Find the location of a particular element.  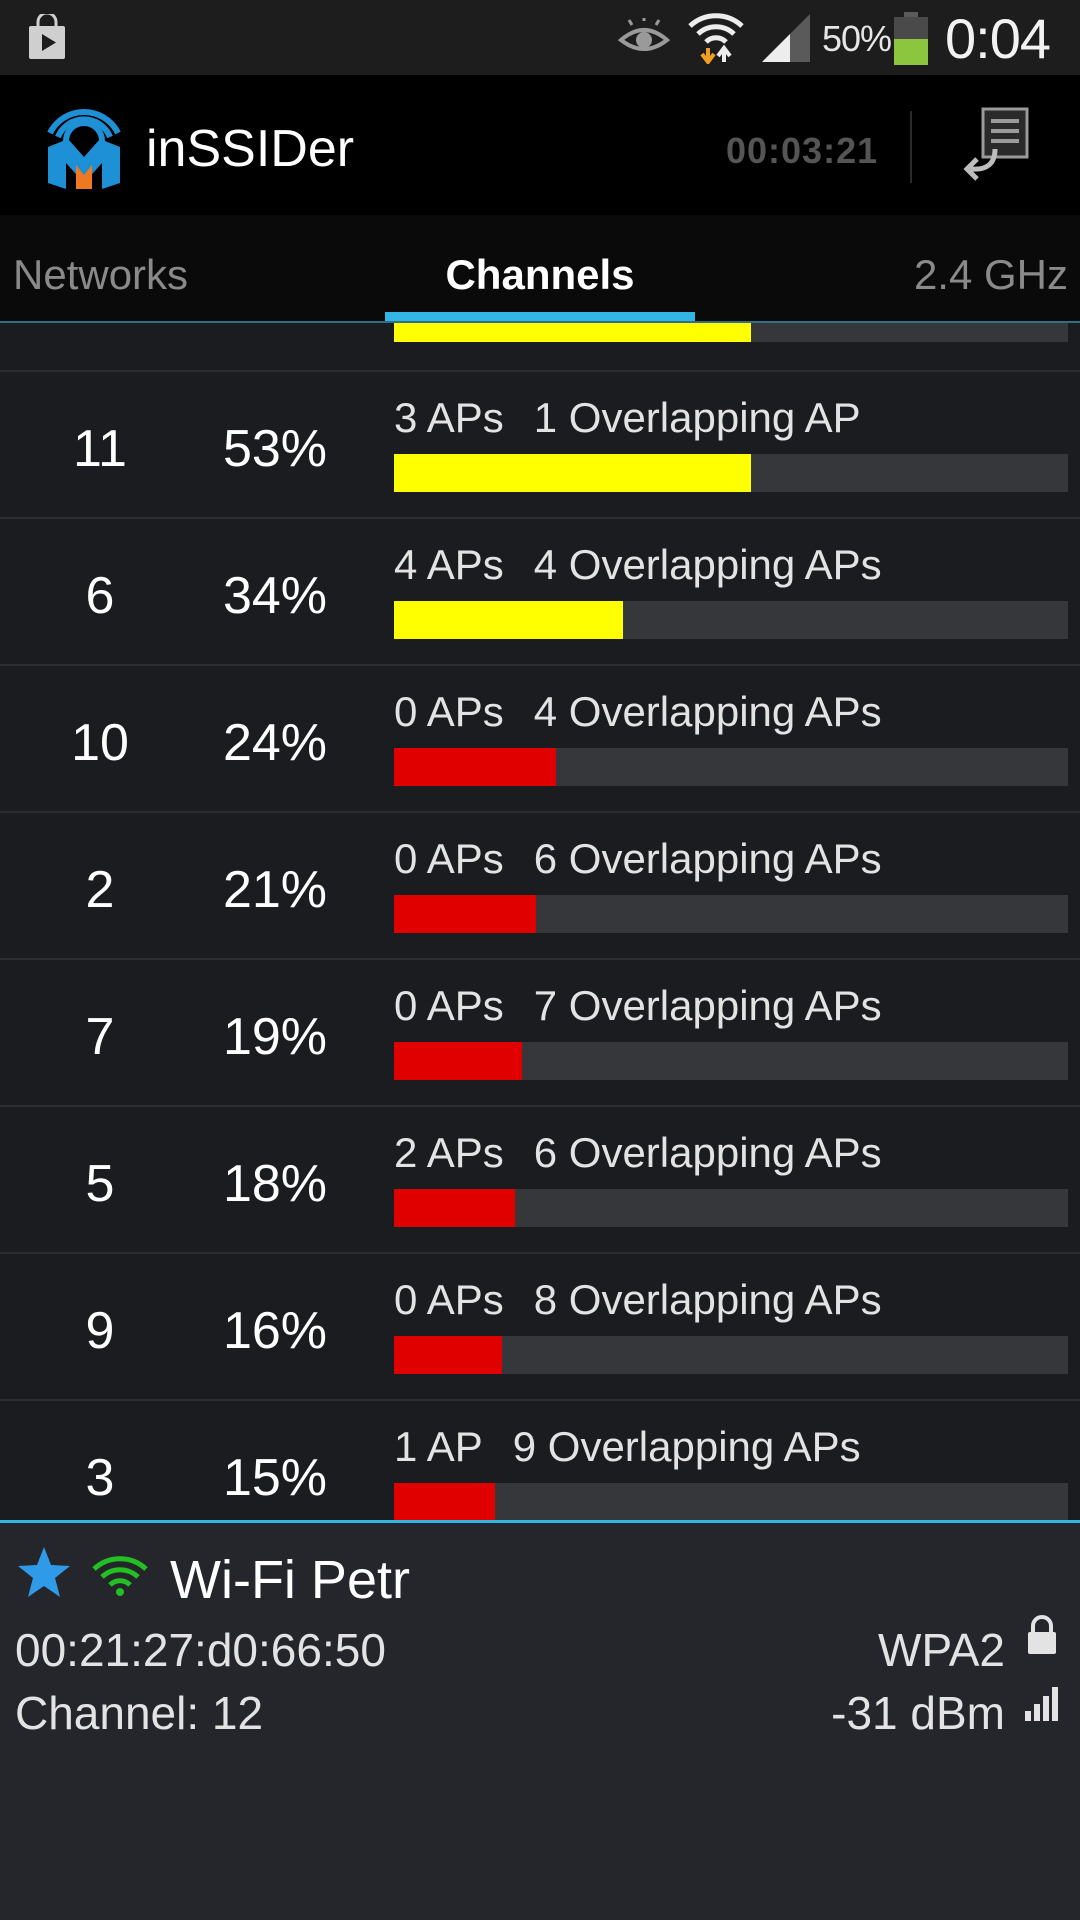

channel-ap-info: 3 APs 1 Overlapping AP is located at coordinates (627, 418).